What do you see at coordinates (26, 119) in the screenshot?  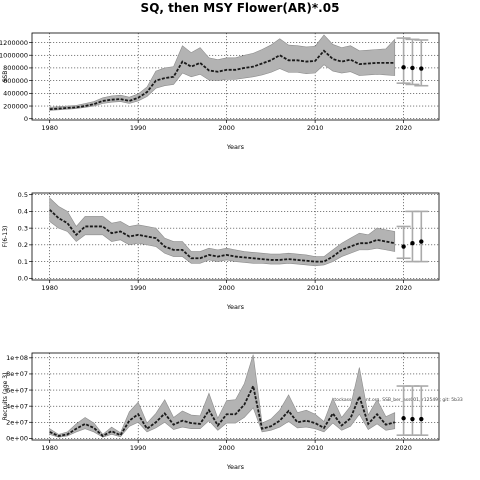 I see `y-tick-label: 0` at bounding box center [26, 119].